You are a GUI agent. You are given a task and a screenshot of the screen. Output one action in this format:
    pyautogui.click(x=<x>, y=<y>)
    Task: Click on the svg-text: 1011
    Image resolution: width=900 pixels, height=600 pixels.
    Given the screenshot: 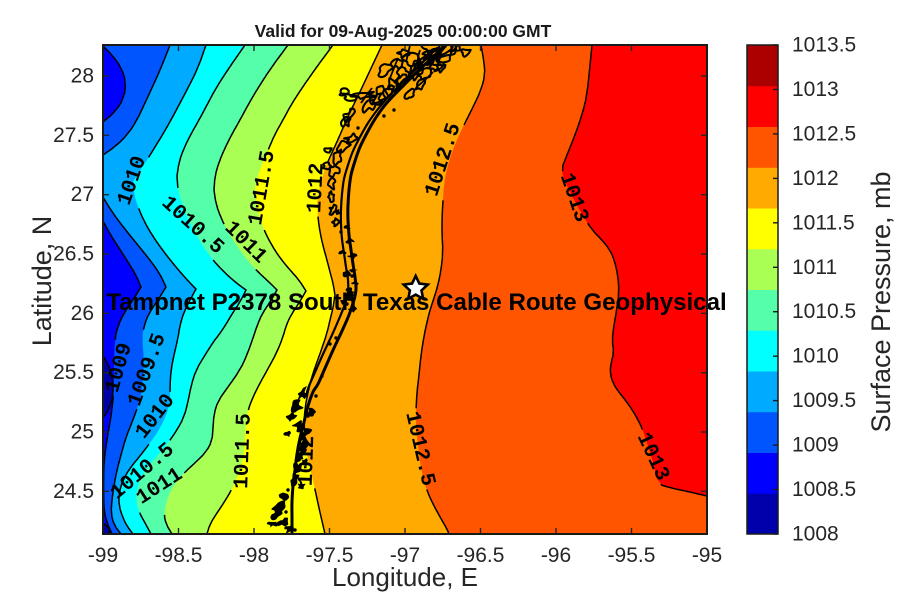 What is the action you would take?
    pyautogui.click(x=814, y=267)
    